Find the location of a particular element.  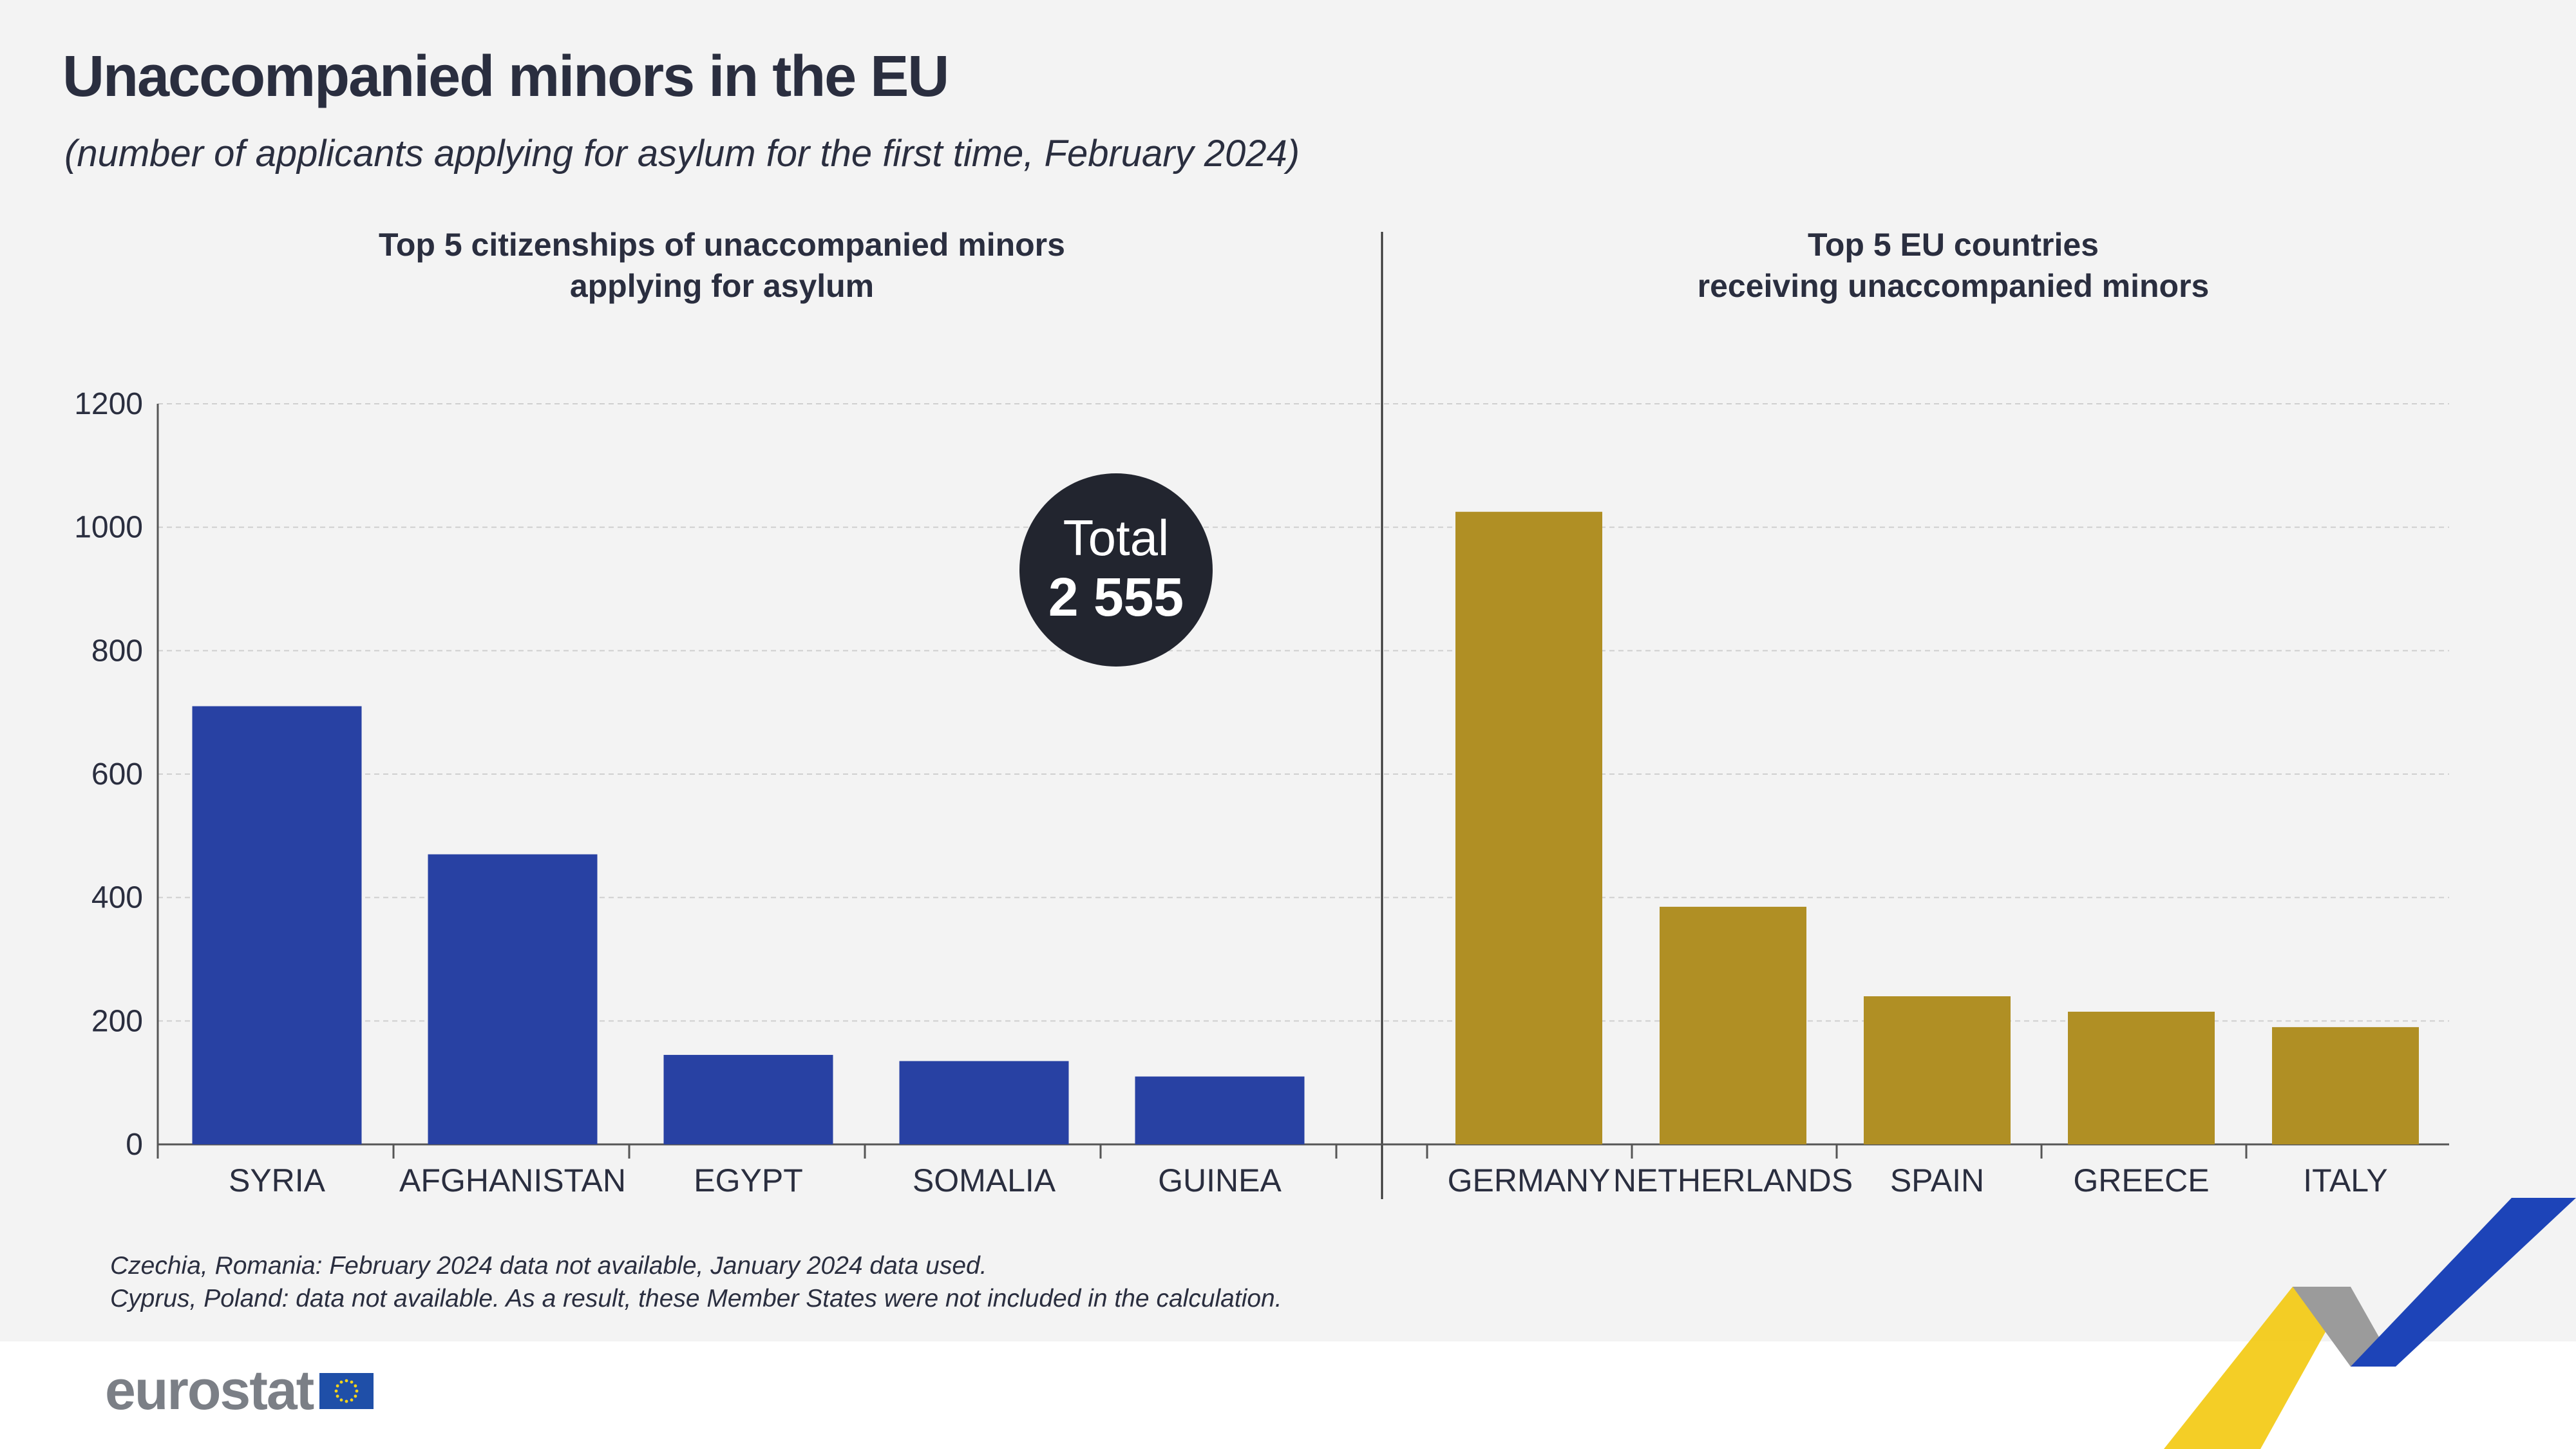

x-tick-label: ITALY is located at coordinates (2345, 1180).